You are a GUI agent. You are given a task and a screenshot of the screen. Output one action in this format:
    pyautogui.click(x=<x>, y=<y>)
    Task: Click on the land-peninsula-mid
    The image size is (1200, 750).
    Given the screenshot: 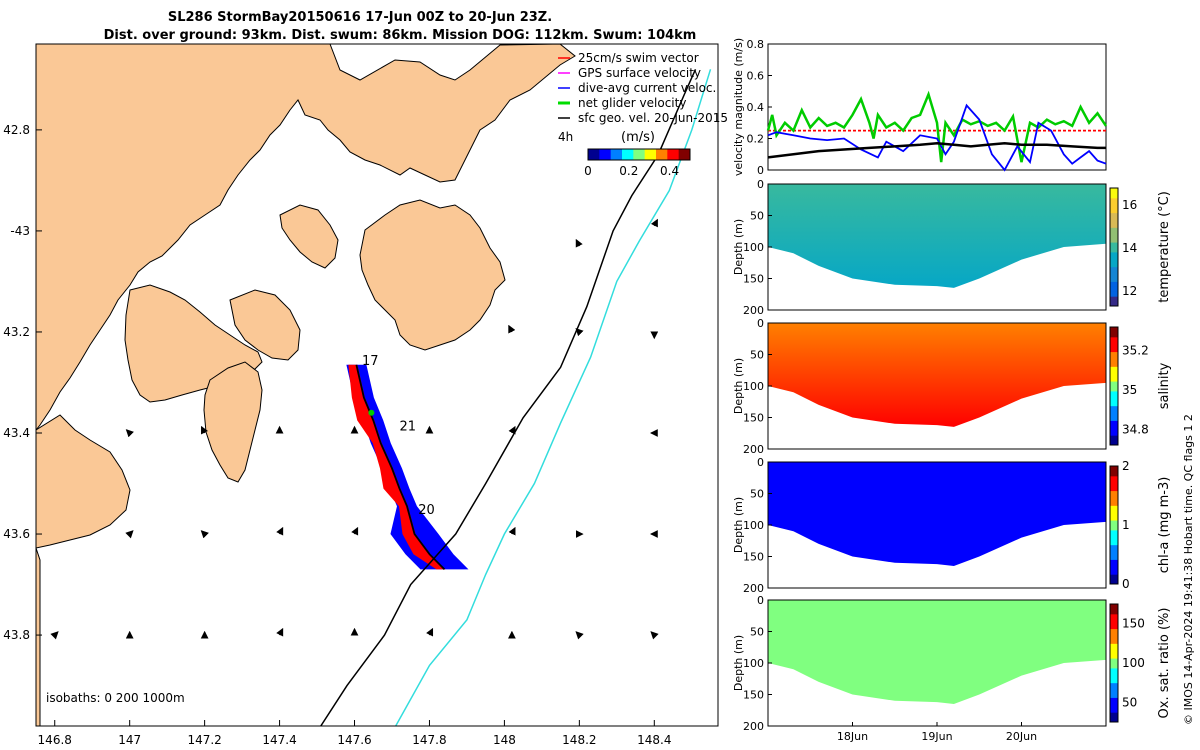 What is the action you would take?
    pyautogui.click(x=309, y=236)
    